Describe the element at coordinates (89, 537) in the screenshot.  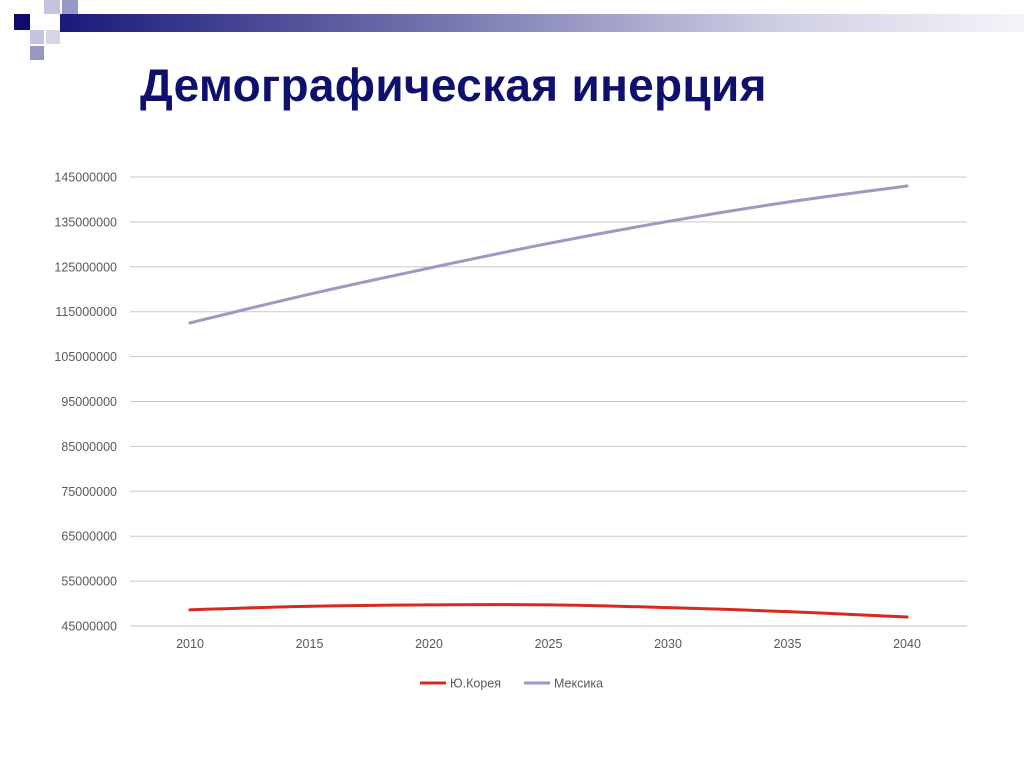
I see `y-tick-label: 65000000` at that location.